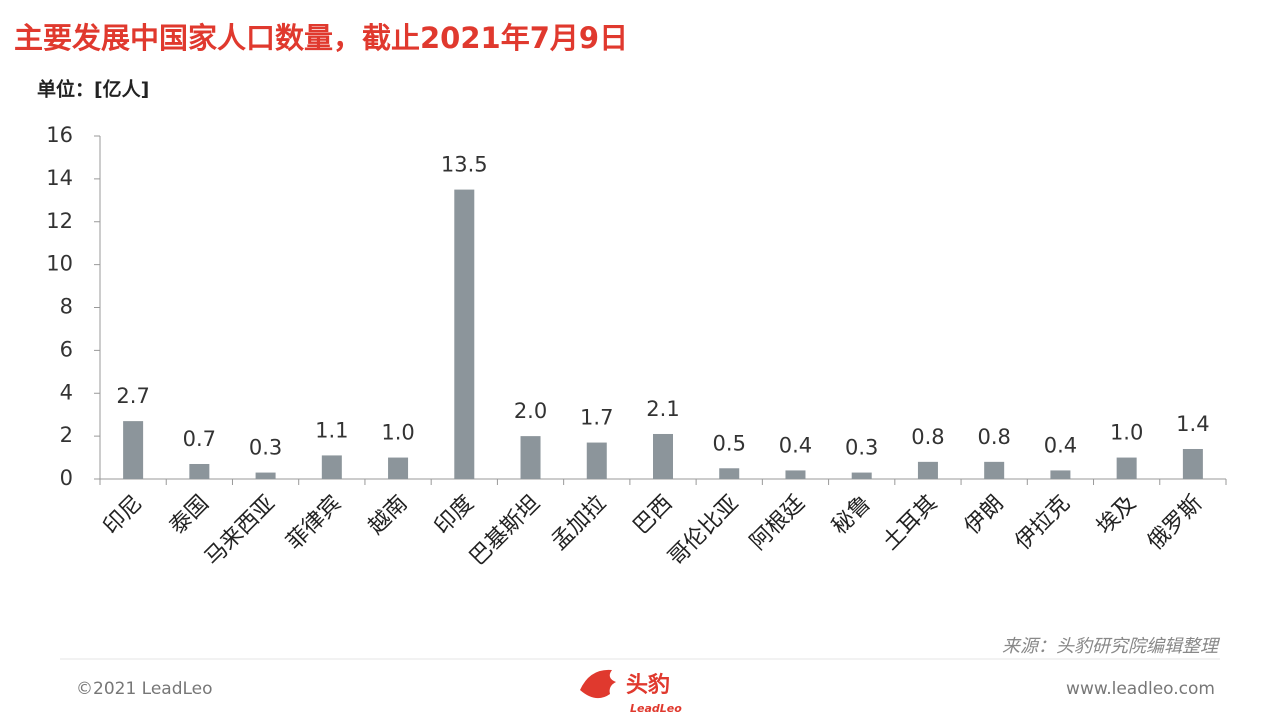 Image resolution: width=1280 pixels, height=720 pixels. Describe the element at coordinates (729, 443) in the screenshot. I see `value-label: 0.5` at that location.